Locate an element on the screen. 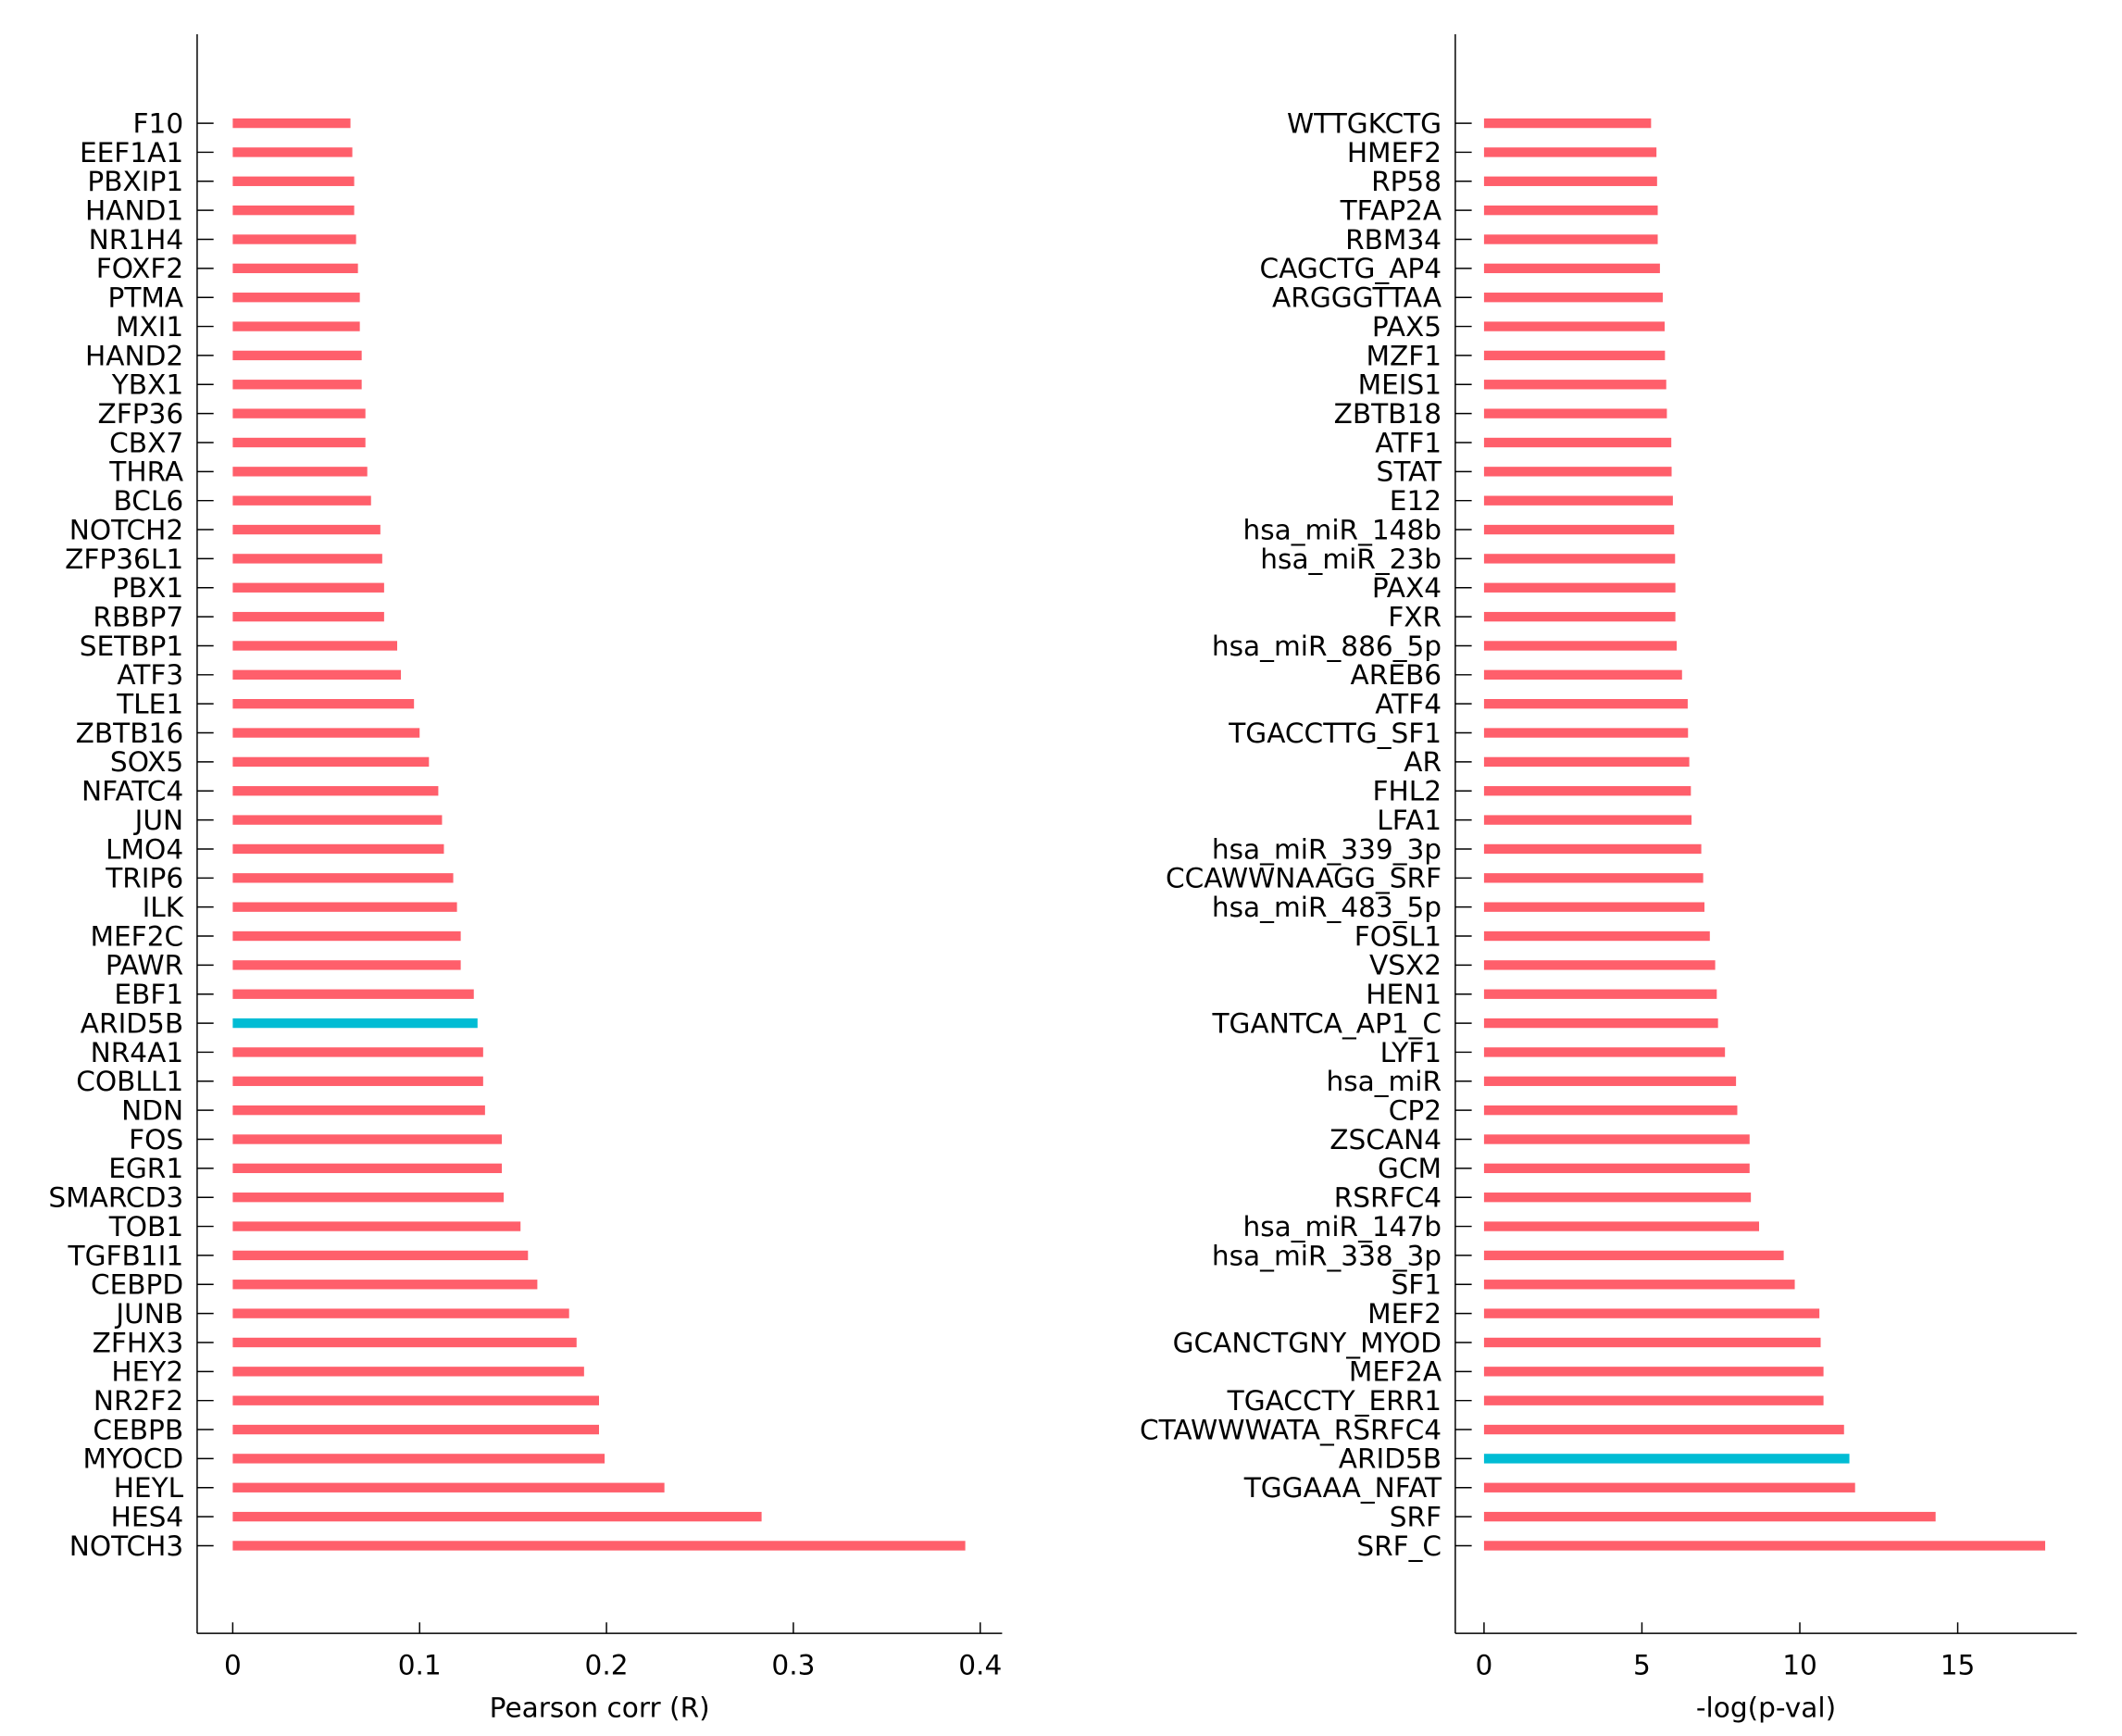  y-tick-label: ATF3 is located at coordinates (150, 675).